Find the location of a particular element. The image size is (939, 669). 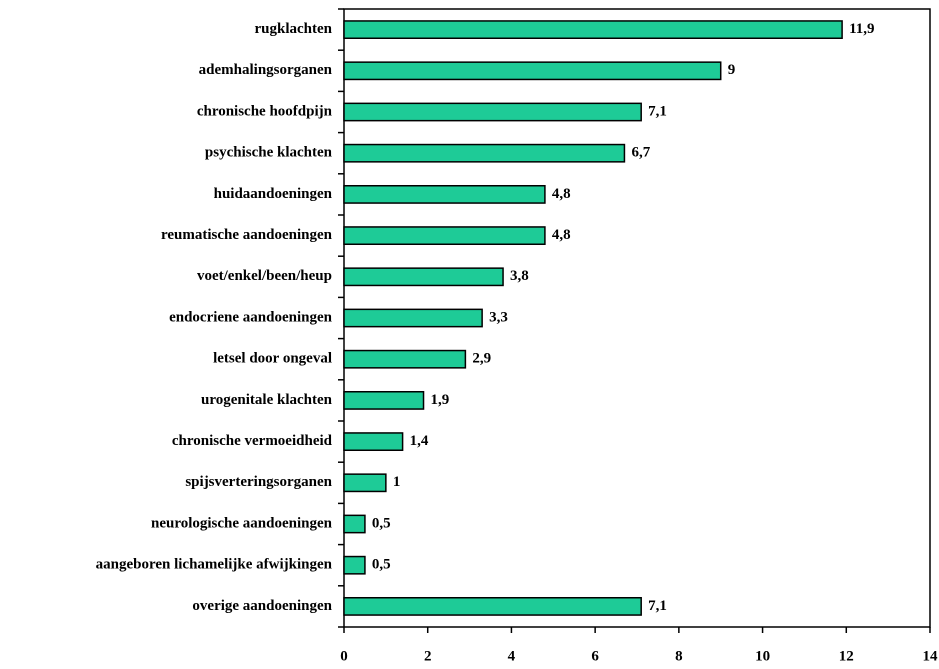

x-tick-label: 4 is located at coordinates (512, 656).